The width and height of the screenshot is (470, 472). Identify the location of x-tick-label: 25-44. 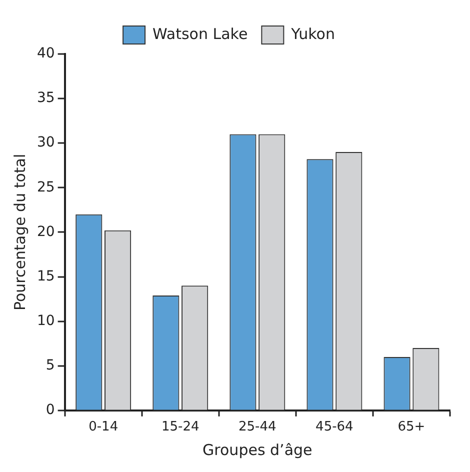
(257, 427).